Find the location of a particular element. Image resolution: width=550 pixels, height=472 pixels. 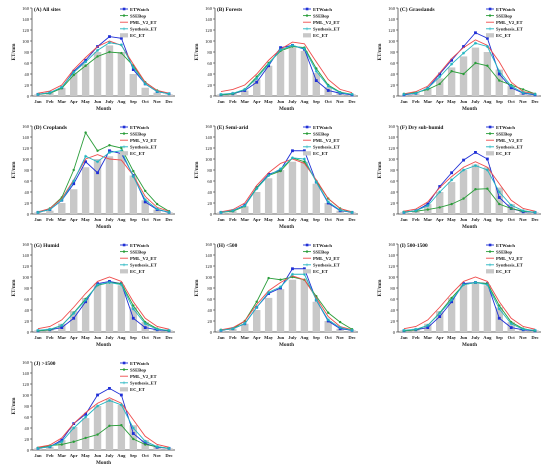

legend-label: EC_ET is located at coordinates (320, 271).